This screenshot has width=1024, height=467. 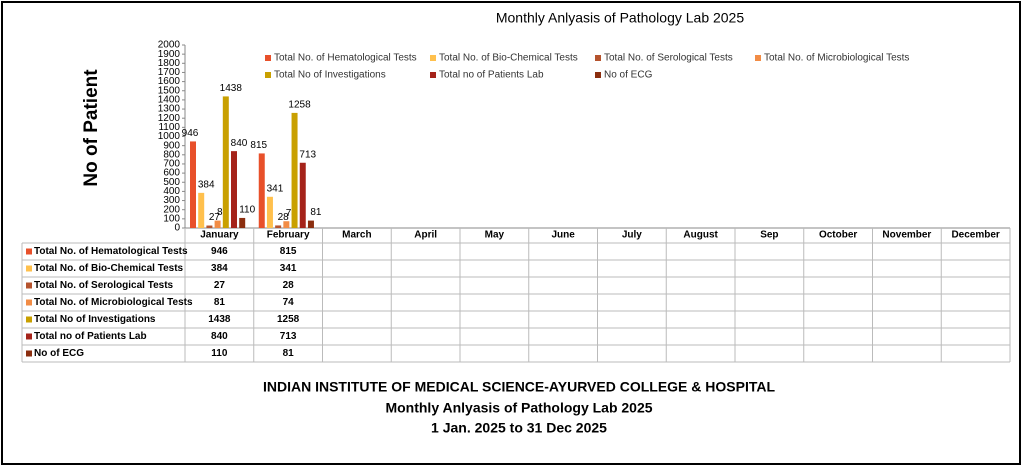 What do you see at coordinates (104, 285) in the screenshot?
I see `table-row-label: Total No. of Serological Tests` at bounding box center [104, 285].